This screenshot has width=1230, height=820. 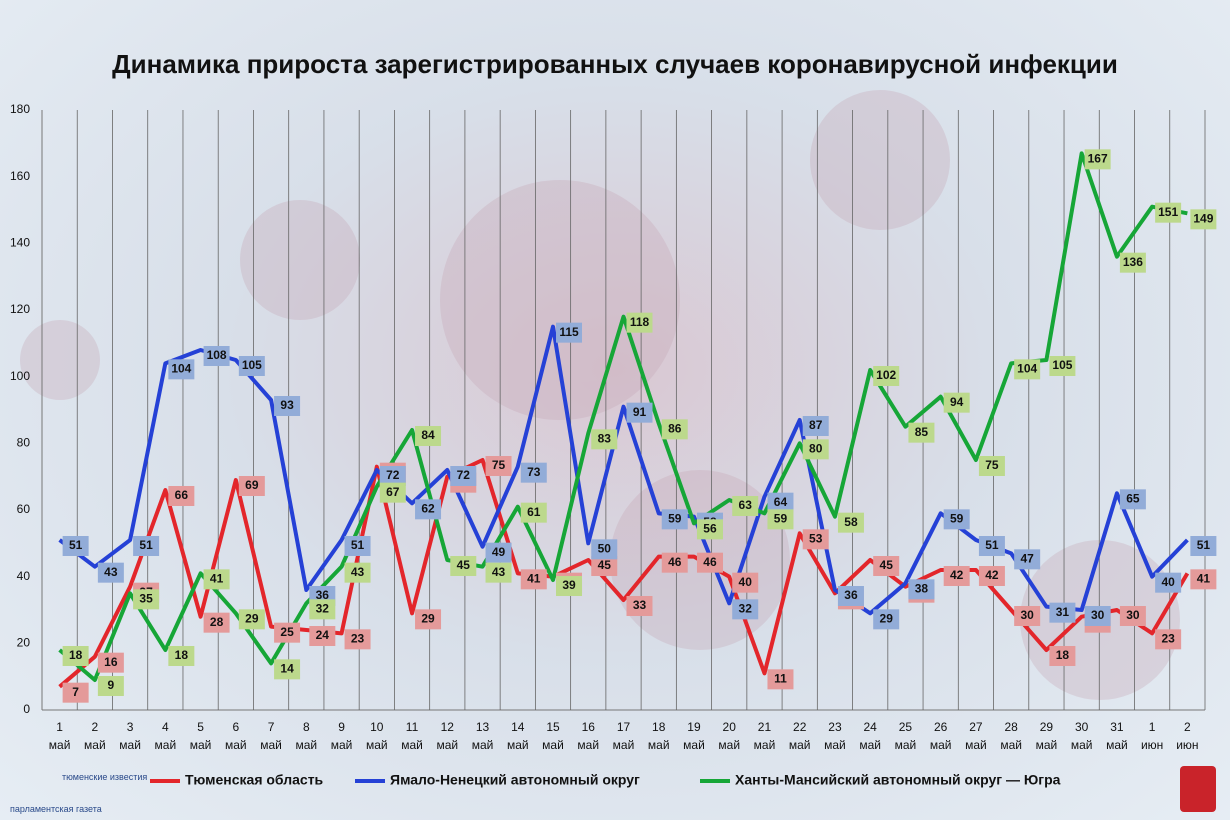 What do you see at coordinates (428, 509) in the screenshot?
I see `value-label: 62` at bounding box center [428, 509].